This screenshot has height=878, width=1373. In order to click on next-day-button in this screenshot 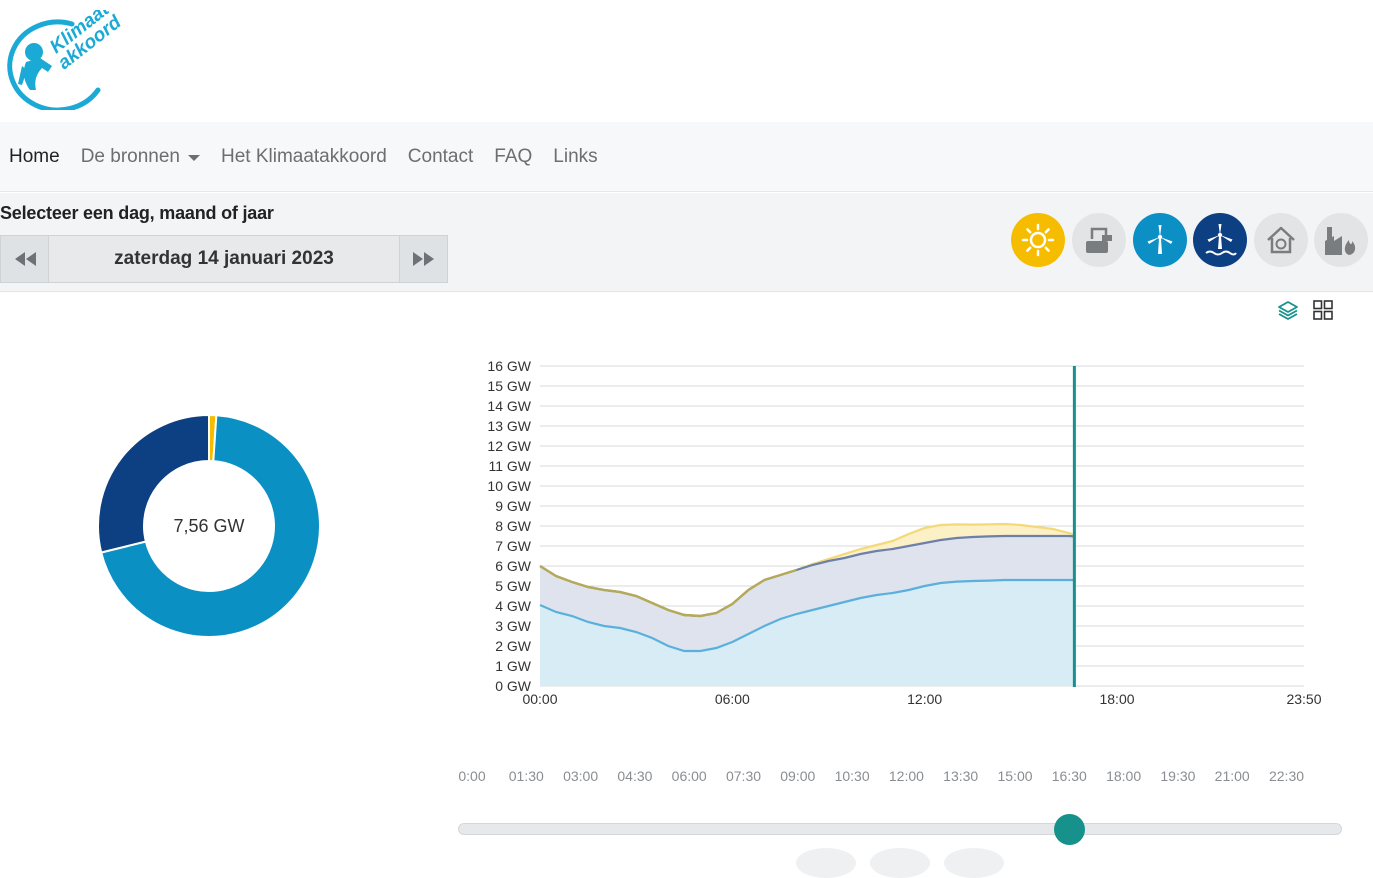, I will do `click(423, 259)`.